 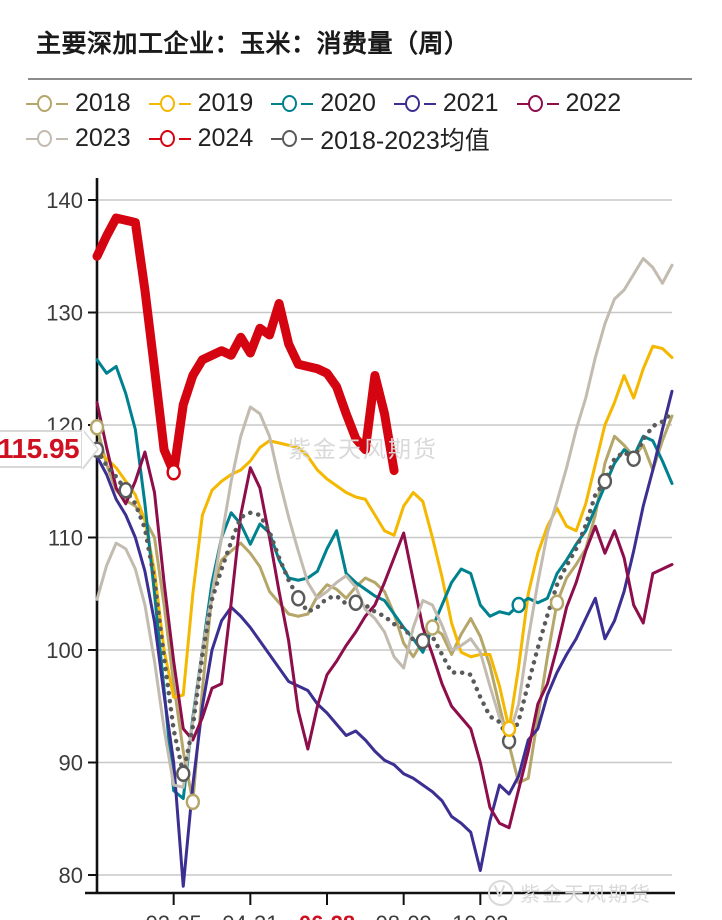 What do you see at coordinates (348, 103) in the screenshot?
I see `legend-label: 2020` at bounding box center [348, 103].